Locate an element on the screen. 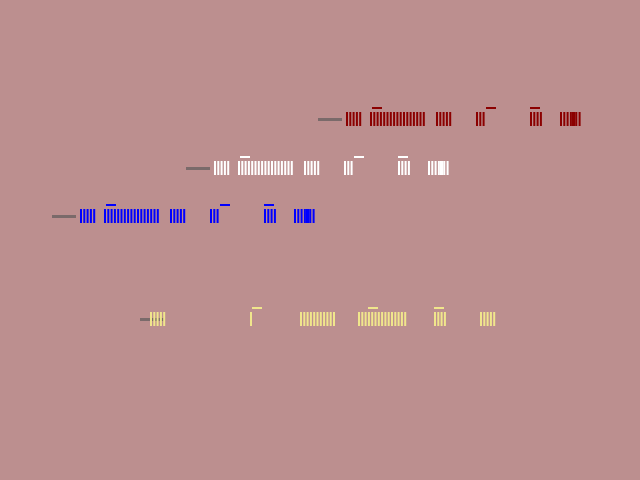 The image size is (640, 480). smudge-mark is located at coordinates (64, 216).